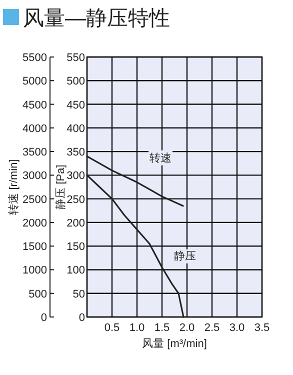 The height and width of the screenshot is (375, 293). Describe the element at coordinates (237, 328) in the screenshot. I see `x-tick-label: 3.0` at that location.